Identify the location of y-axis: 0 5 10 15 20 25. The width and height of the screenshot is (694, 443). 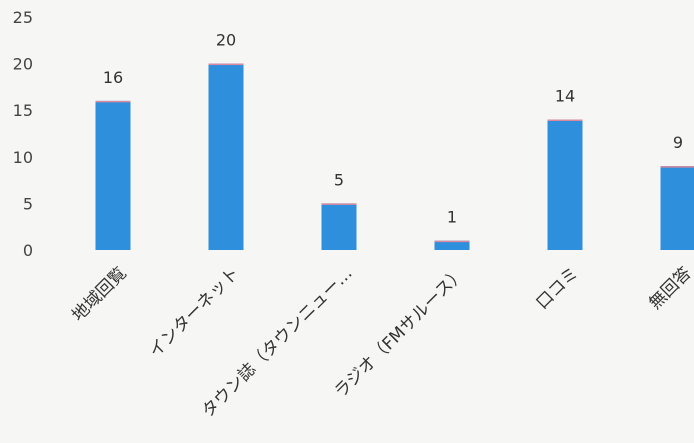
(23, 134).